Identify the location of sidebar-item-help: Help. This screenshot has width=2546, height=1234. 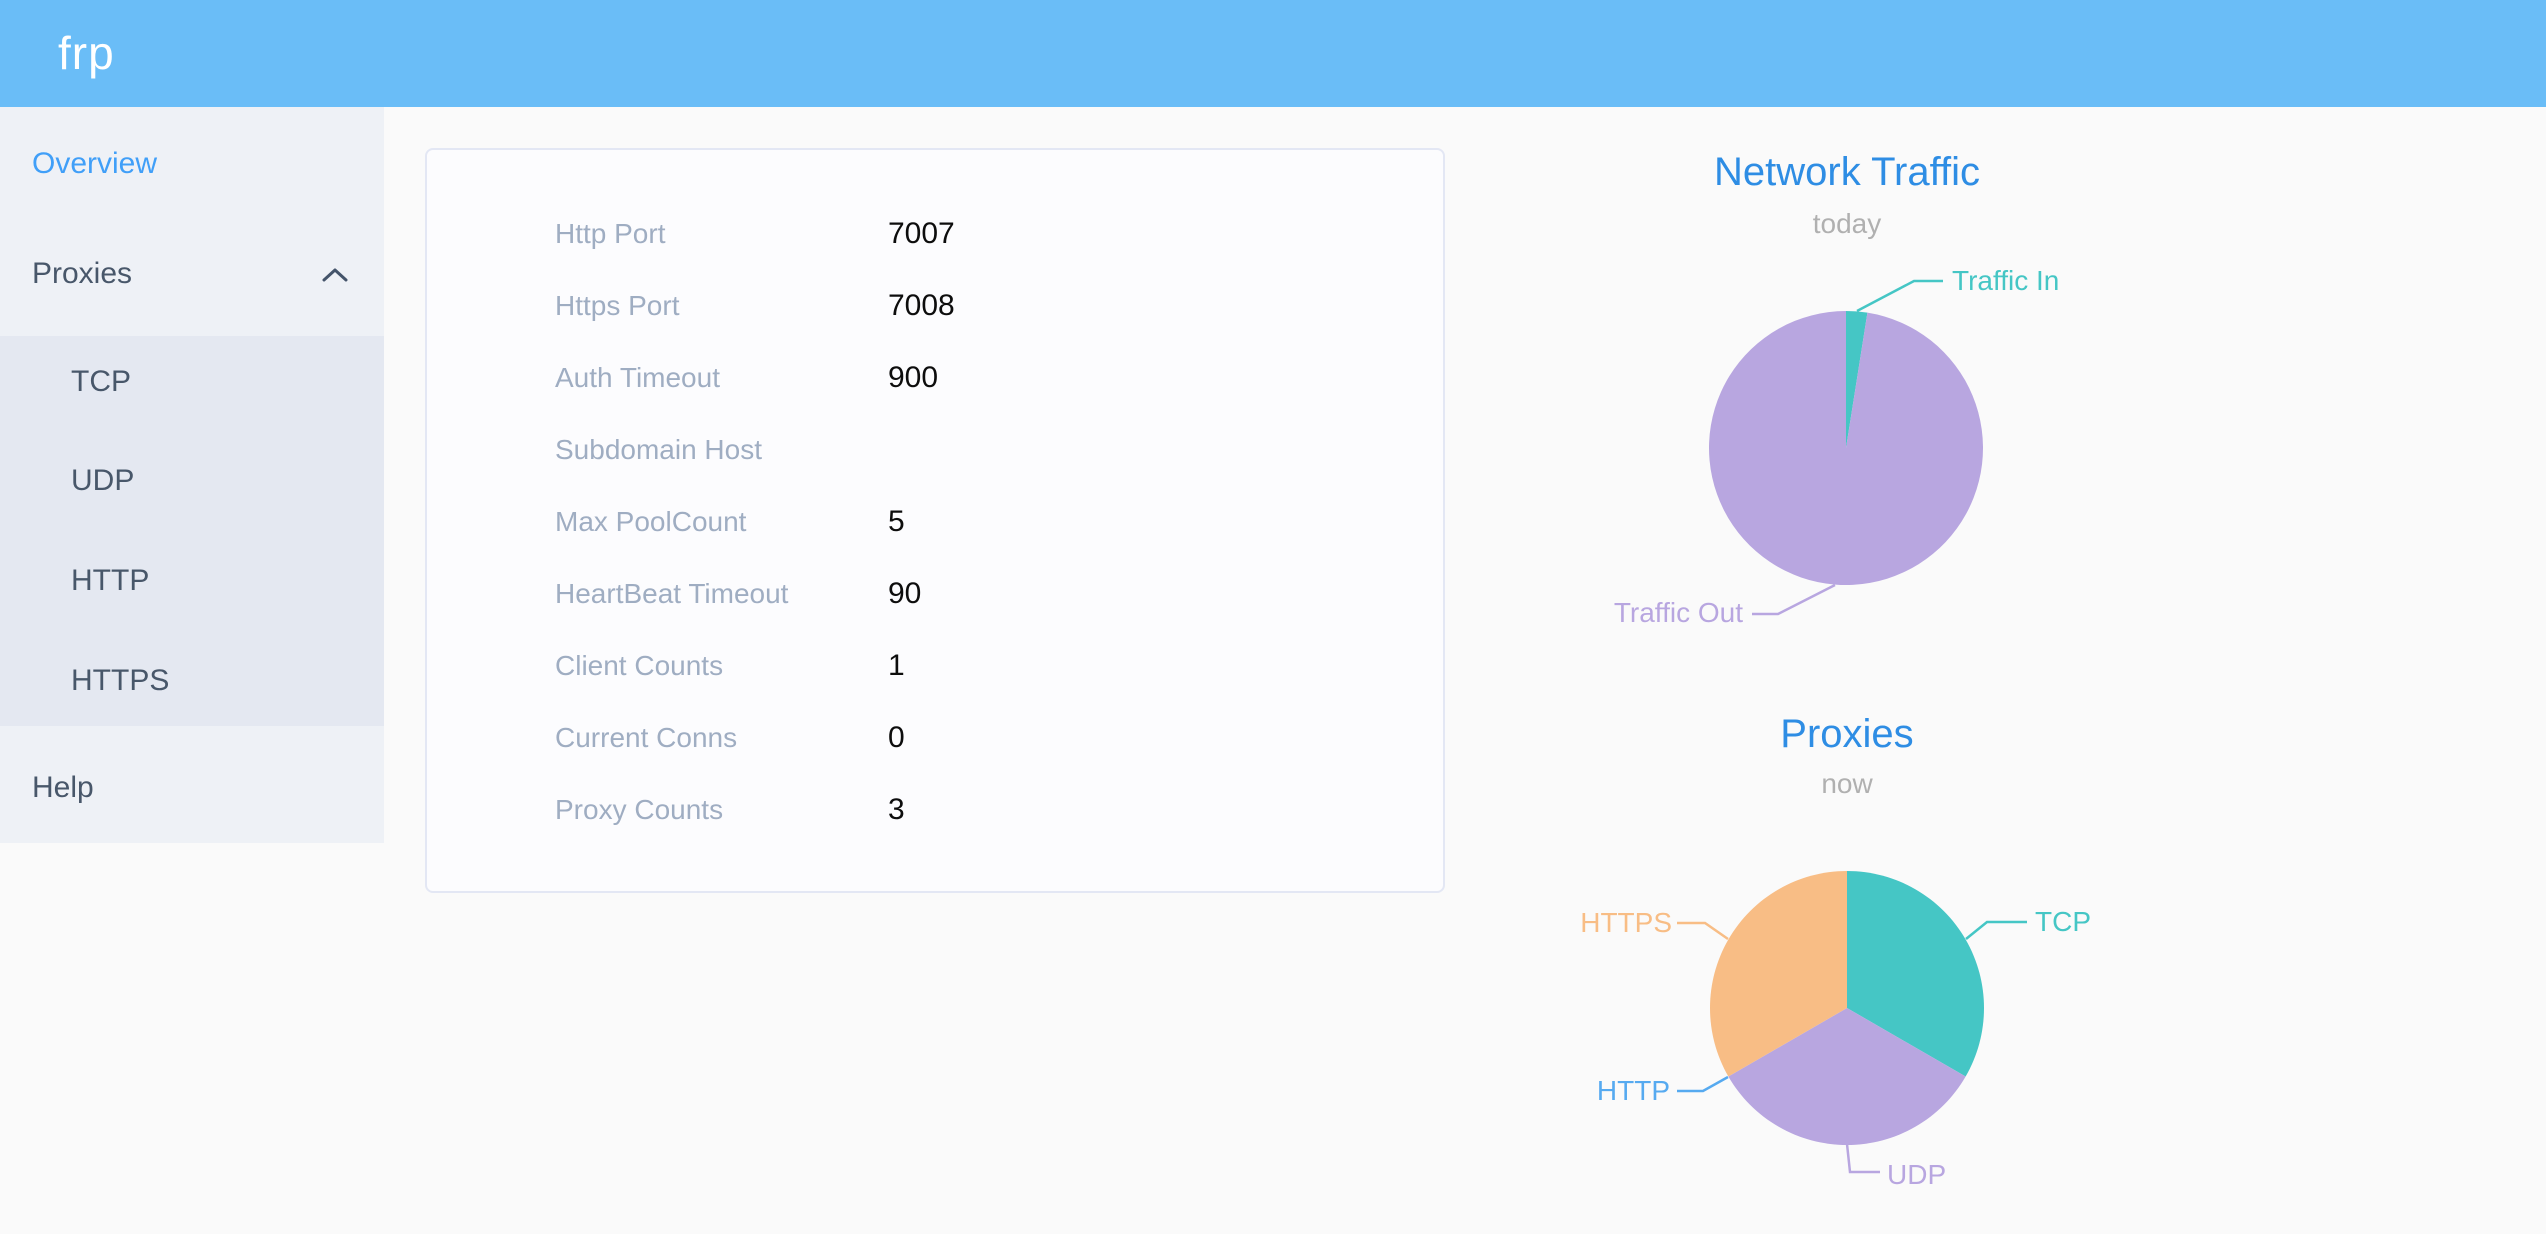
(192, 788).